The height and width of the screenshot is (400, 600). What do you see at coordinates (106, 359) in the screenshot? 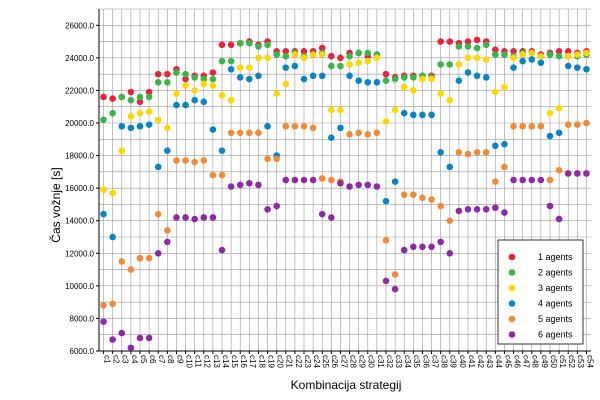
I see `x-tick-label: c1` at bounding box center [106, 359].